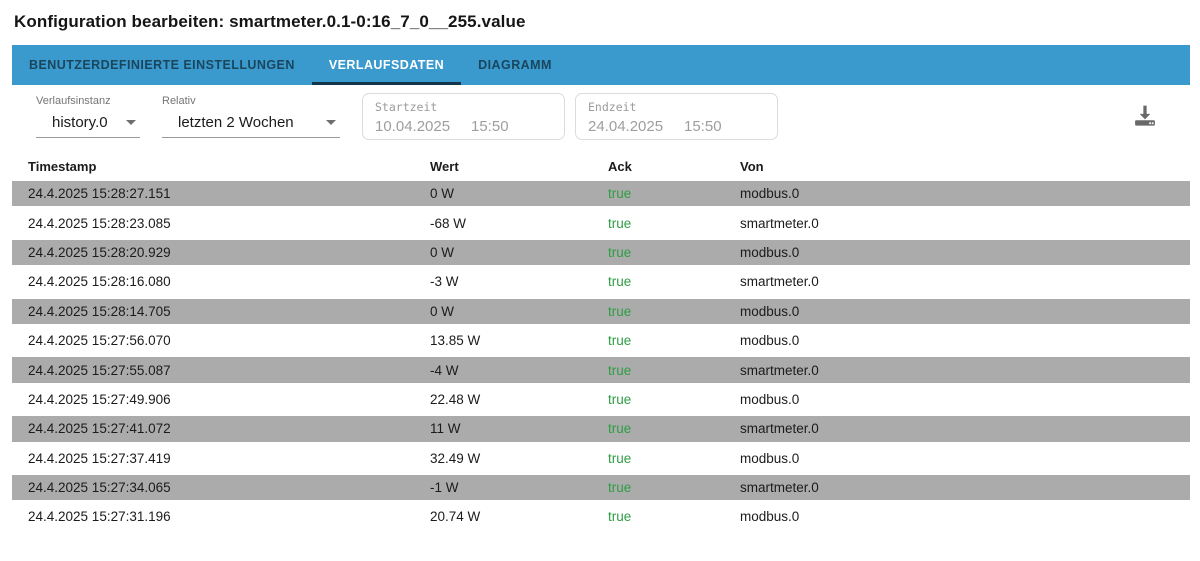  I want to click on cell-timestamp: 24.4.2025 15:27:49.906, so click(99, 399).